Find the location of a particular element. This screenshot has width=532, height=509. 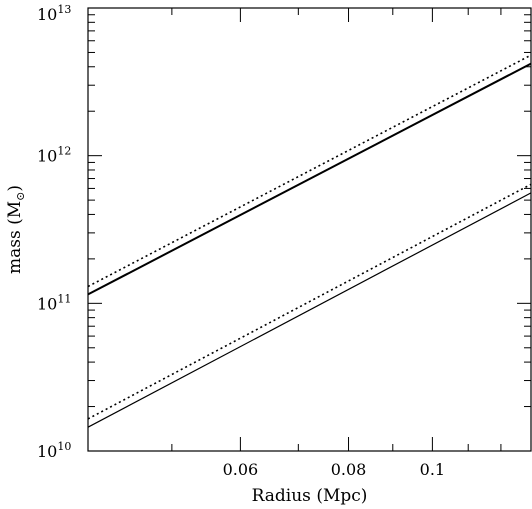

y-axis-title-main: mass (M is located at coordinates (15, 237).